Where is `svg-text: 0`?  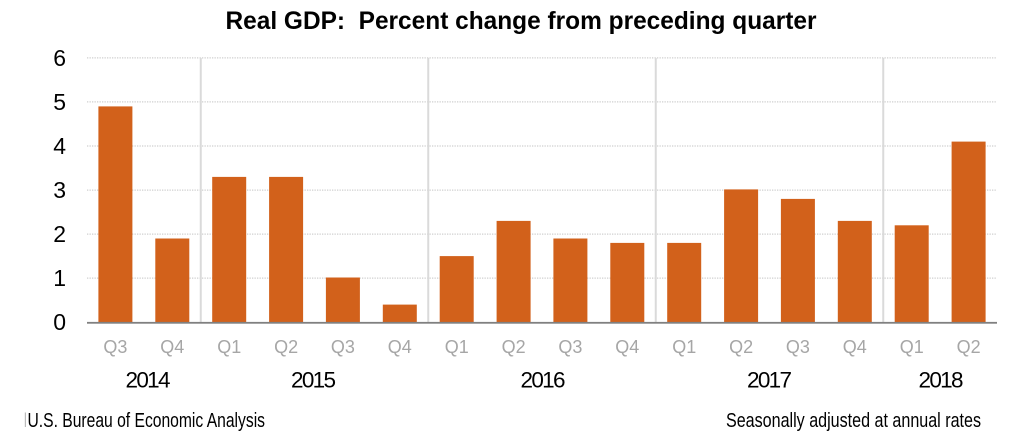 svg-text: 0 is located at coordinates (59, 322).